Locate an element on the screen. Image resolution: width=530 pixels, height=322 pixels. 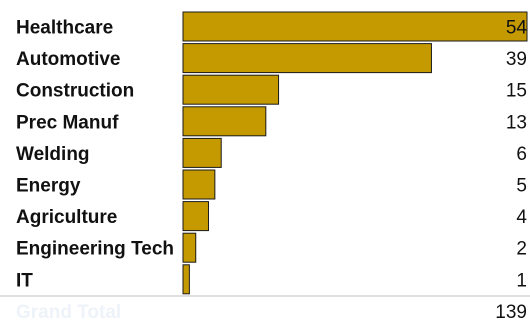
bar-agriculture is located at coordinates (195, 216).